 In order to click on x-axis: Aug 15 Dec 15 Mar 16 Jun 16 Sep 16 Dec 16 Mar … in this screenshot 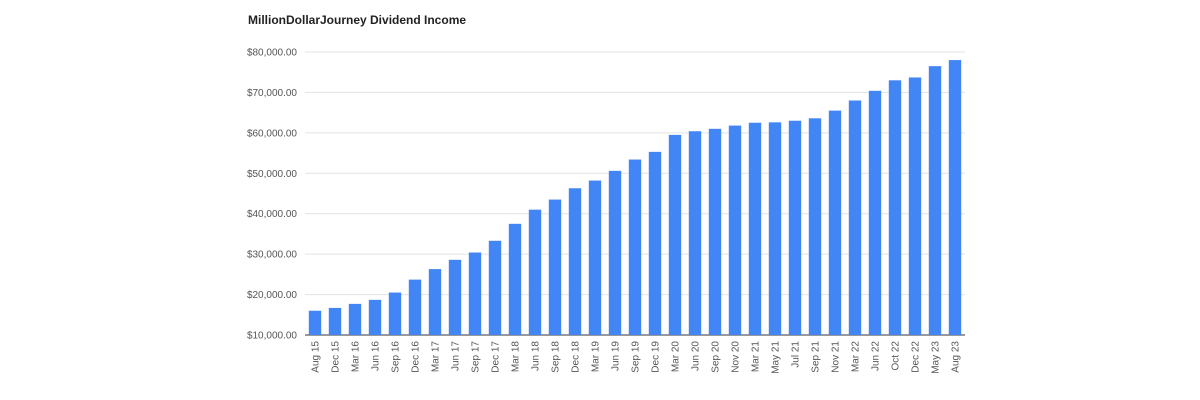, I will do `click(636, 357)`.